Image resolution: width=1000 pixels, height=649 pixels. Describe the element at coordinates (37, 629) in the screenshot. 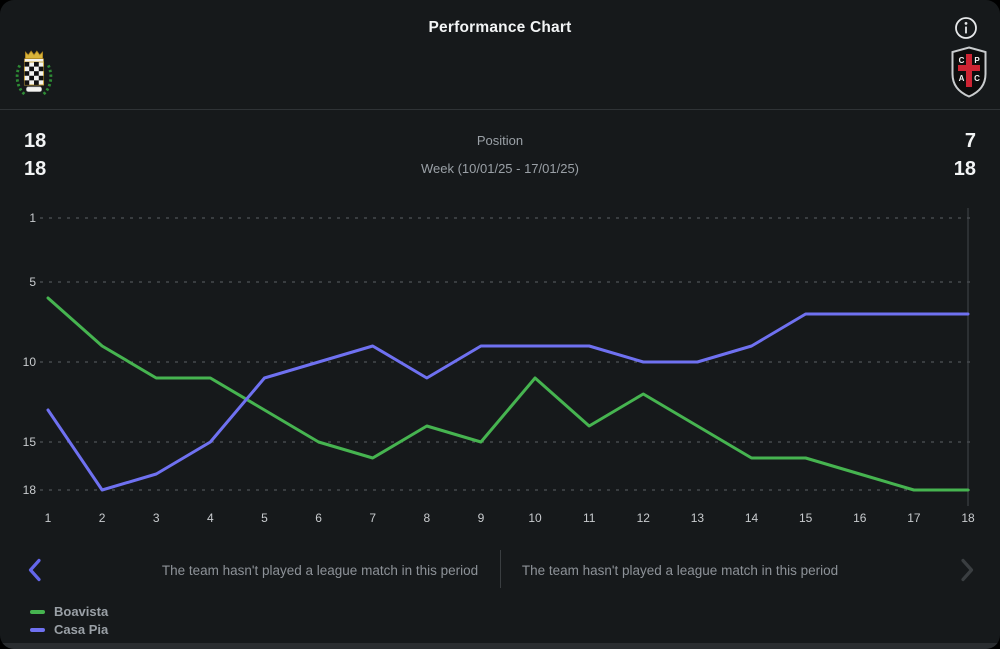

I see `casa-pia-color-swatch` at that location.